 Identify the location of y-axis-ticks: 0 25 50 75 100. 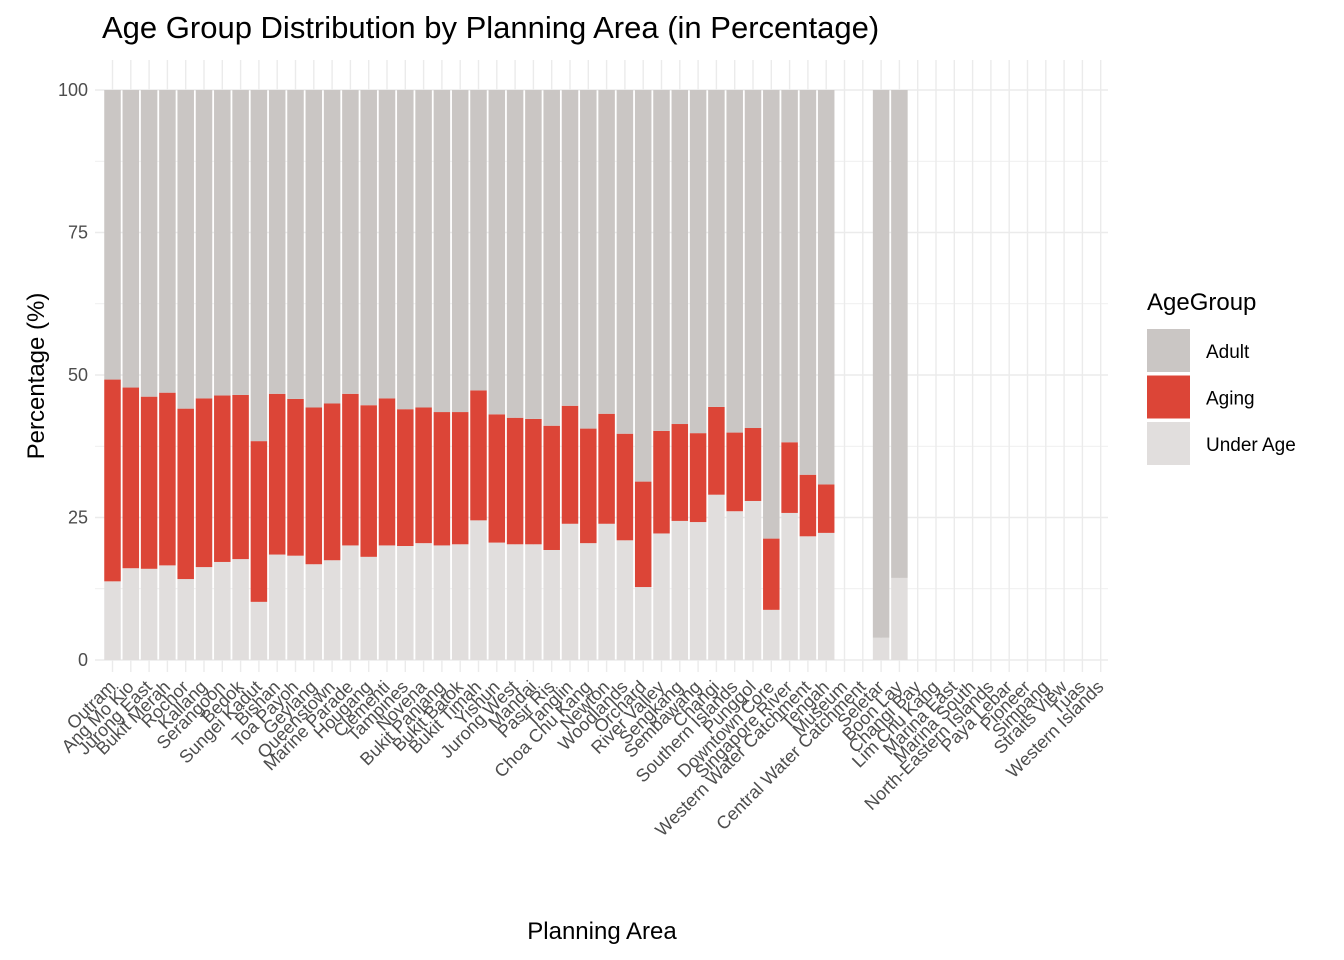
(73, 375).